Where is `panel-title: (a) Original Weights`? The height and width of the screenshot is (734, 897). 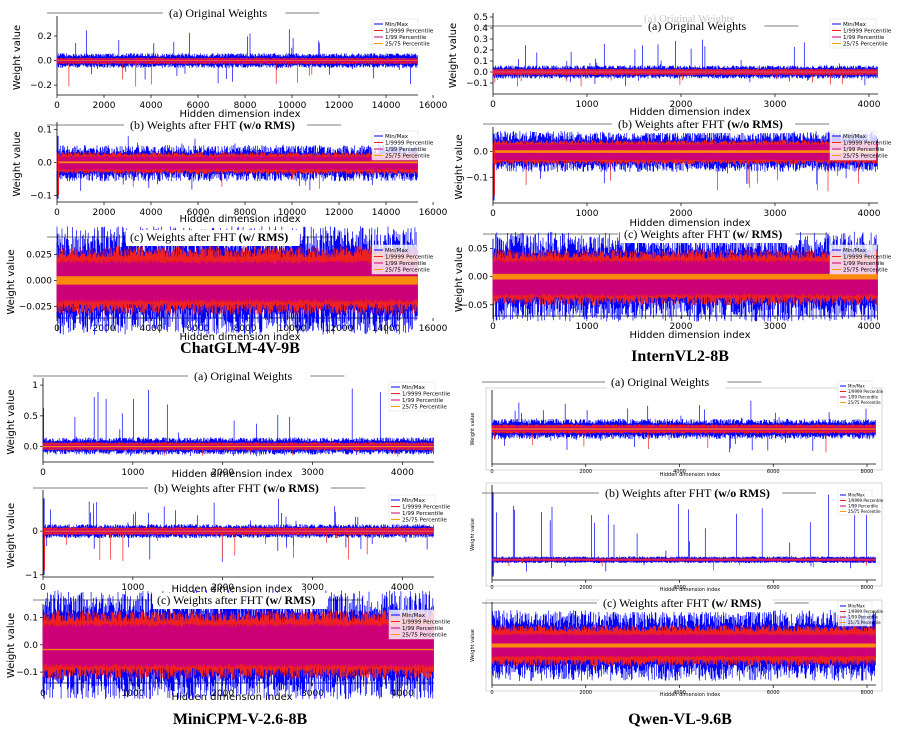
panel-title: (a) Original Weights is located at coordinates (189, 377).